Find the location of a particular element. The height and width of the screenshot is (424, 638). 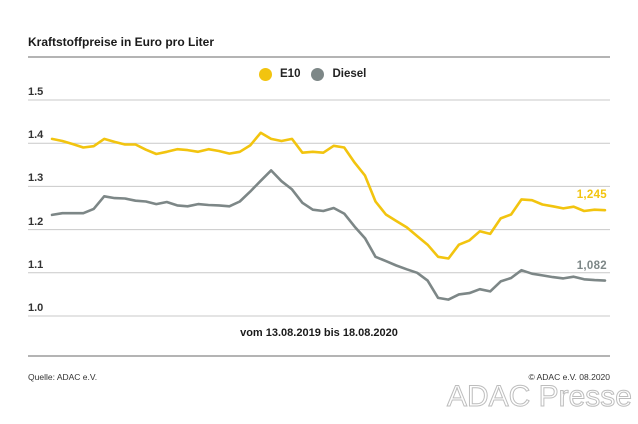

legend-item-diesel: Diesel is located at coordinates (338, 74).